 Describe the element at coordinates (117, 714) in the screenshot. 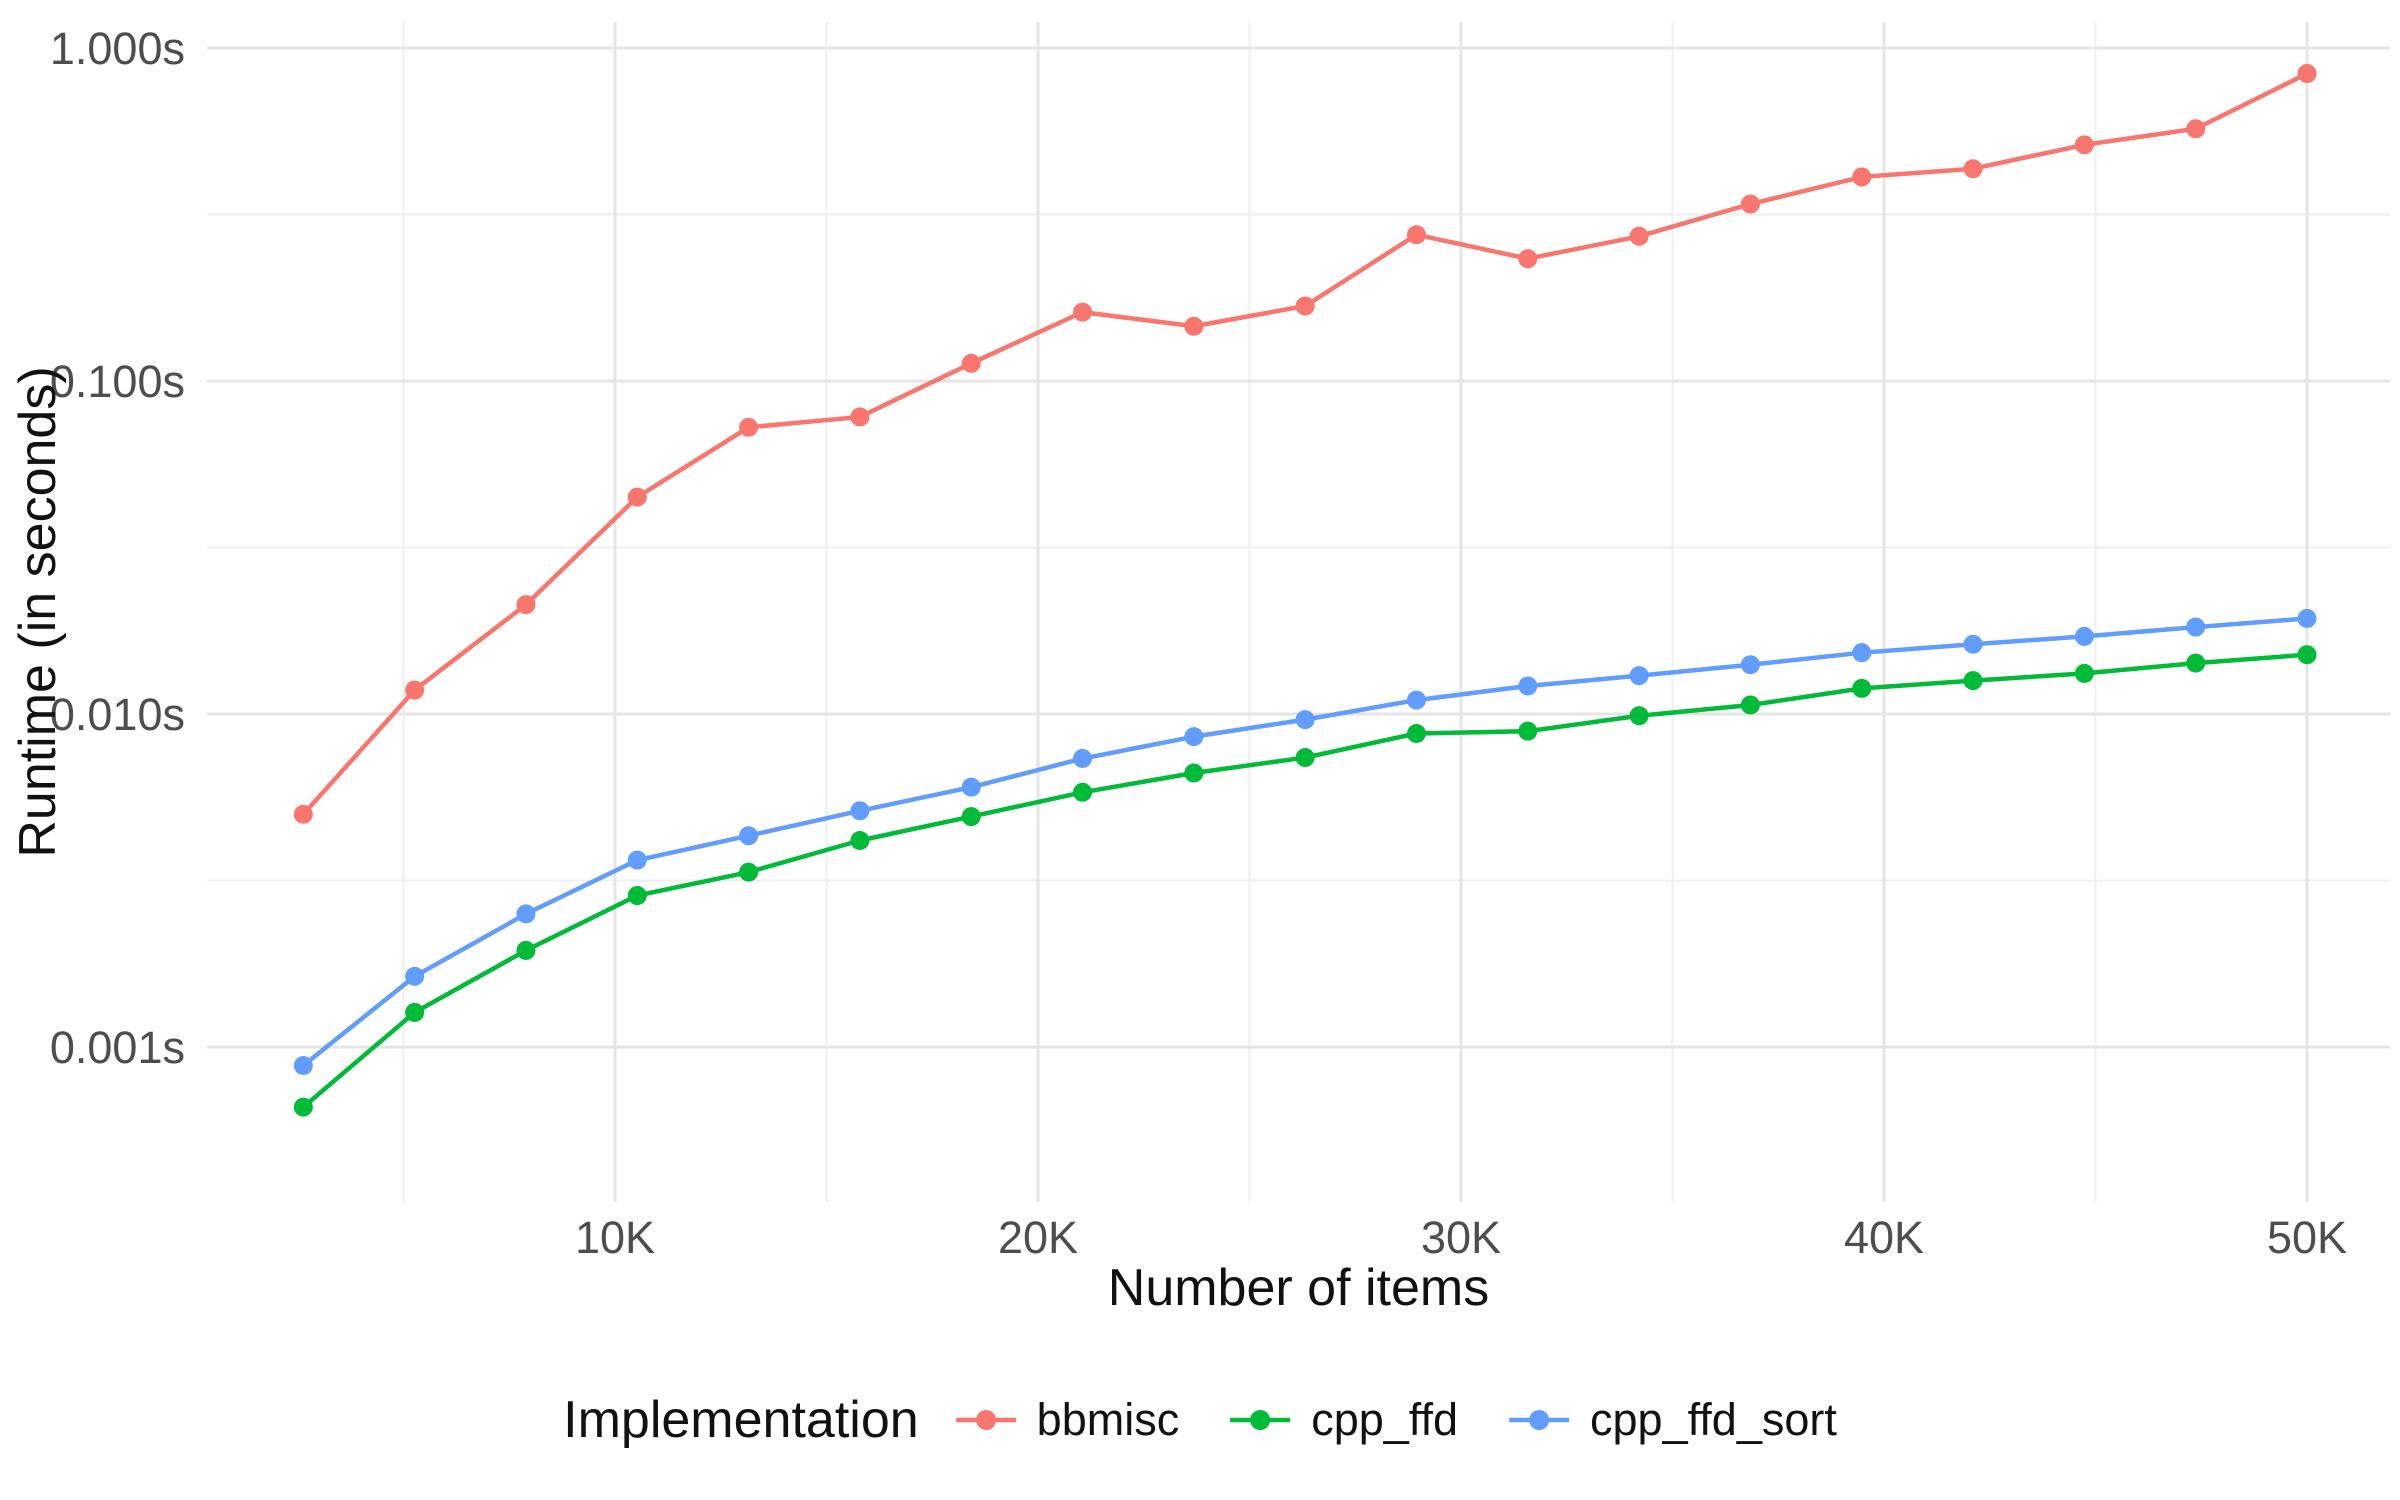

I see `y-axis-tick-label: 0.010s` at that location.